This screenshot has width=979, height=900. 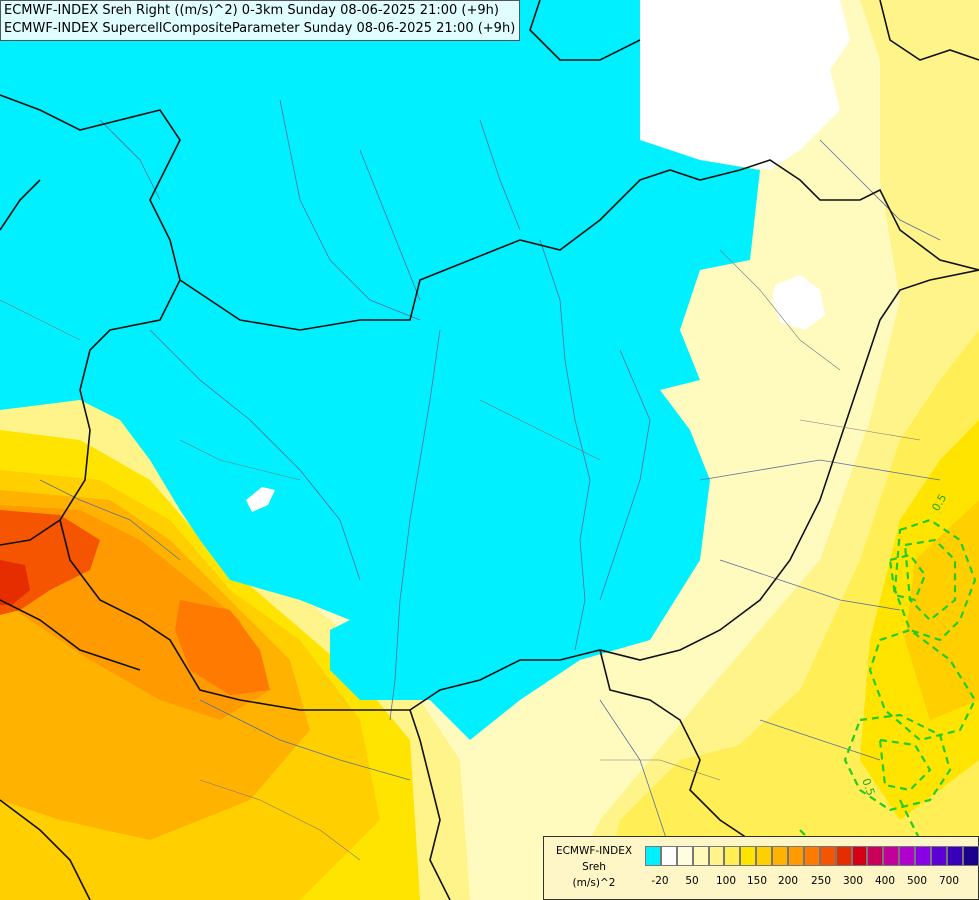 What do you see at coordinates (594, 851) in the screenshot?
I see `legend-source: ECMWF-INDEX` at bounding box center [594, 851].